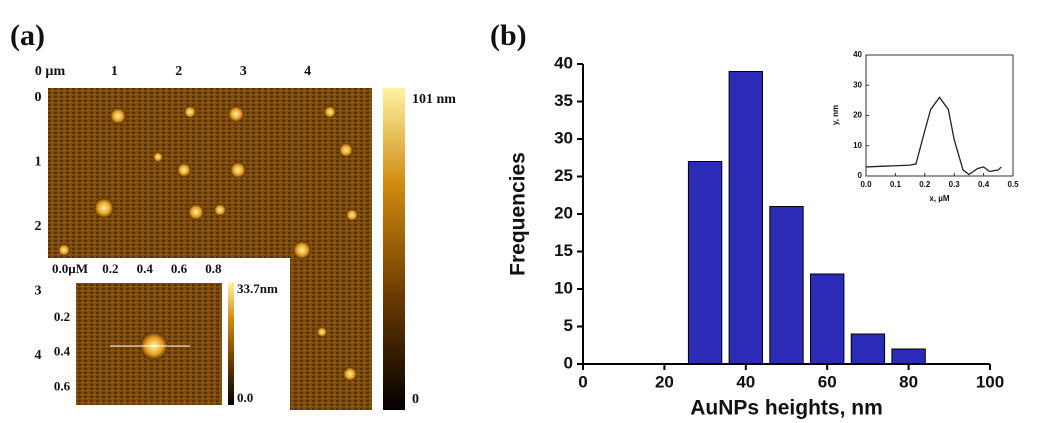  Describe the element at coordinates (508, 35) in the screenshot. I see `panel-label: (b)` at that location.